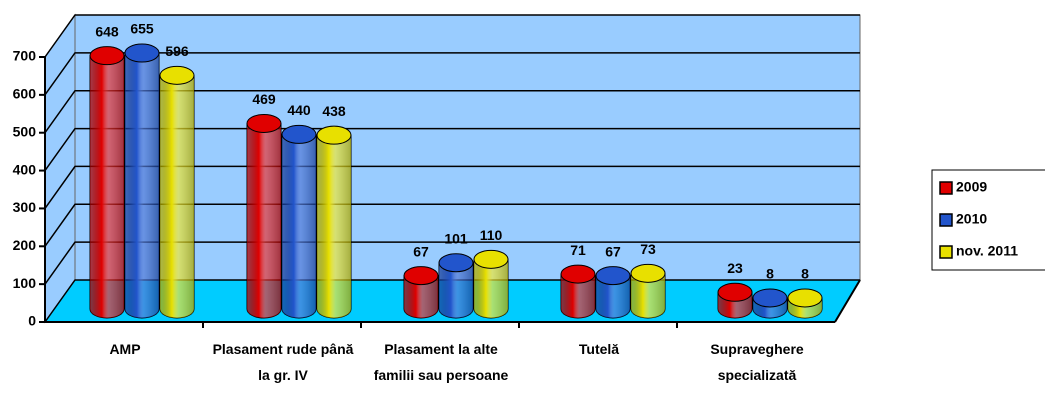 This screenshot has width=1045, height=417. I want to click on legend-label: nov. 2011, so click(987, 251).